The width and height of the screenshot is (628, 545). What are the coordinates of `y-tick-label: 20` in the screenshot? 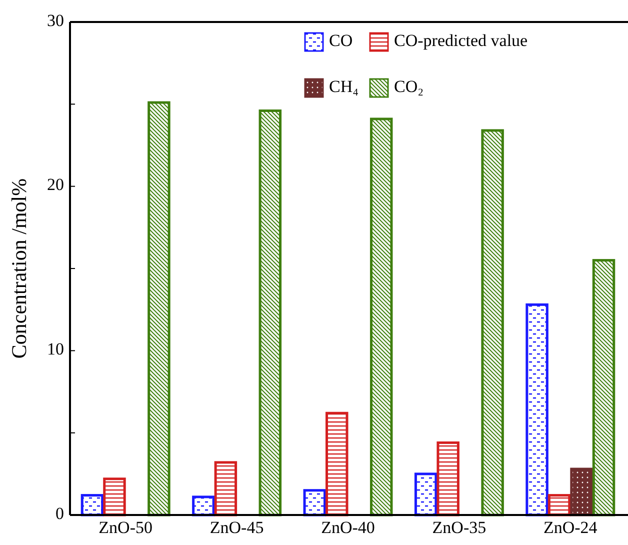 It's located at (55, 184).